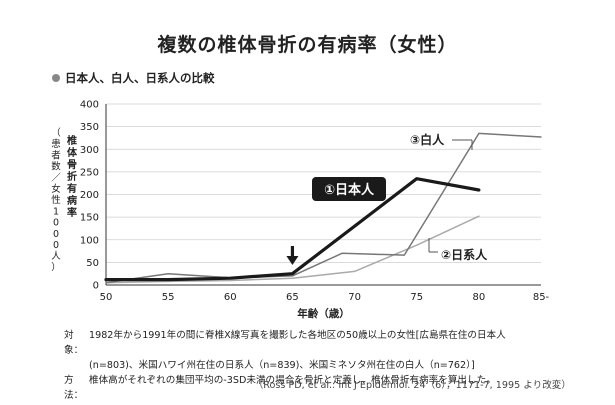  What do you see at coordinates (71, 140) in the screenshot?
I see `y-axis-title-char: 椎` at bounding box center [71, 140].